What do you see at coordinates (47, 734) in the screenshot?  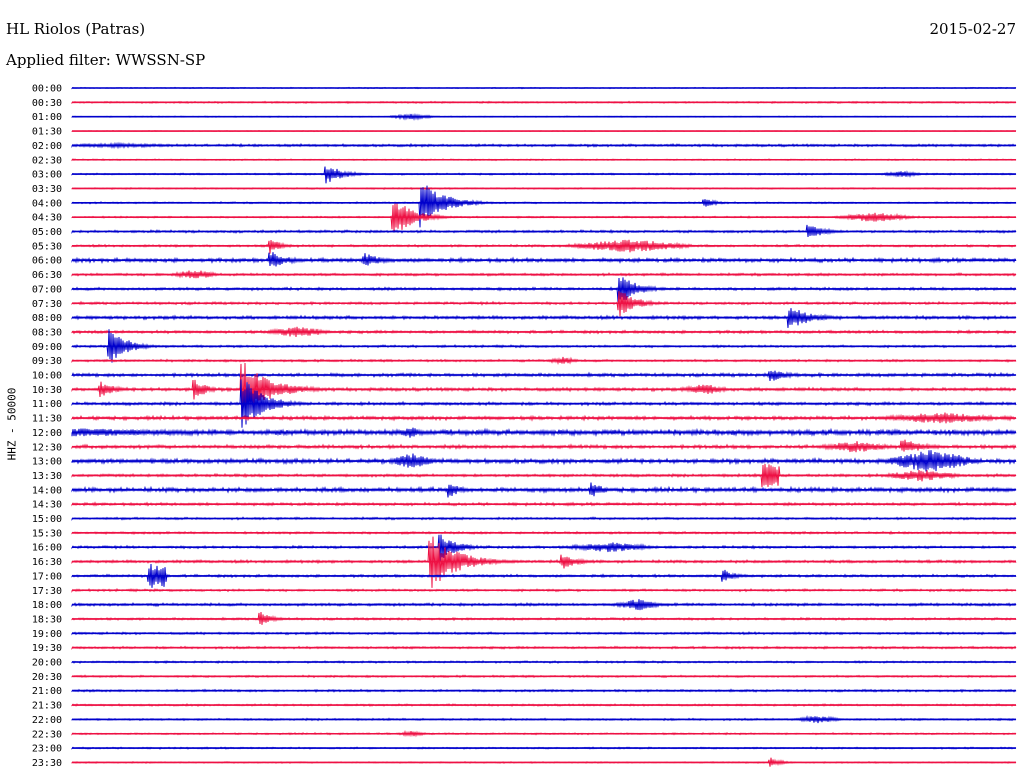 I see `row-time-label: 22:30` at bounding box center [47, 734].